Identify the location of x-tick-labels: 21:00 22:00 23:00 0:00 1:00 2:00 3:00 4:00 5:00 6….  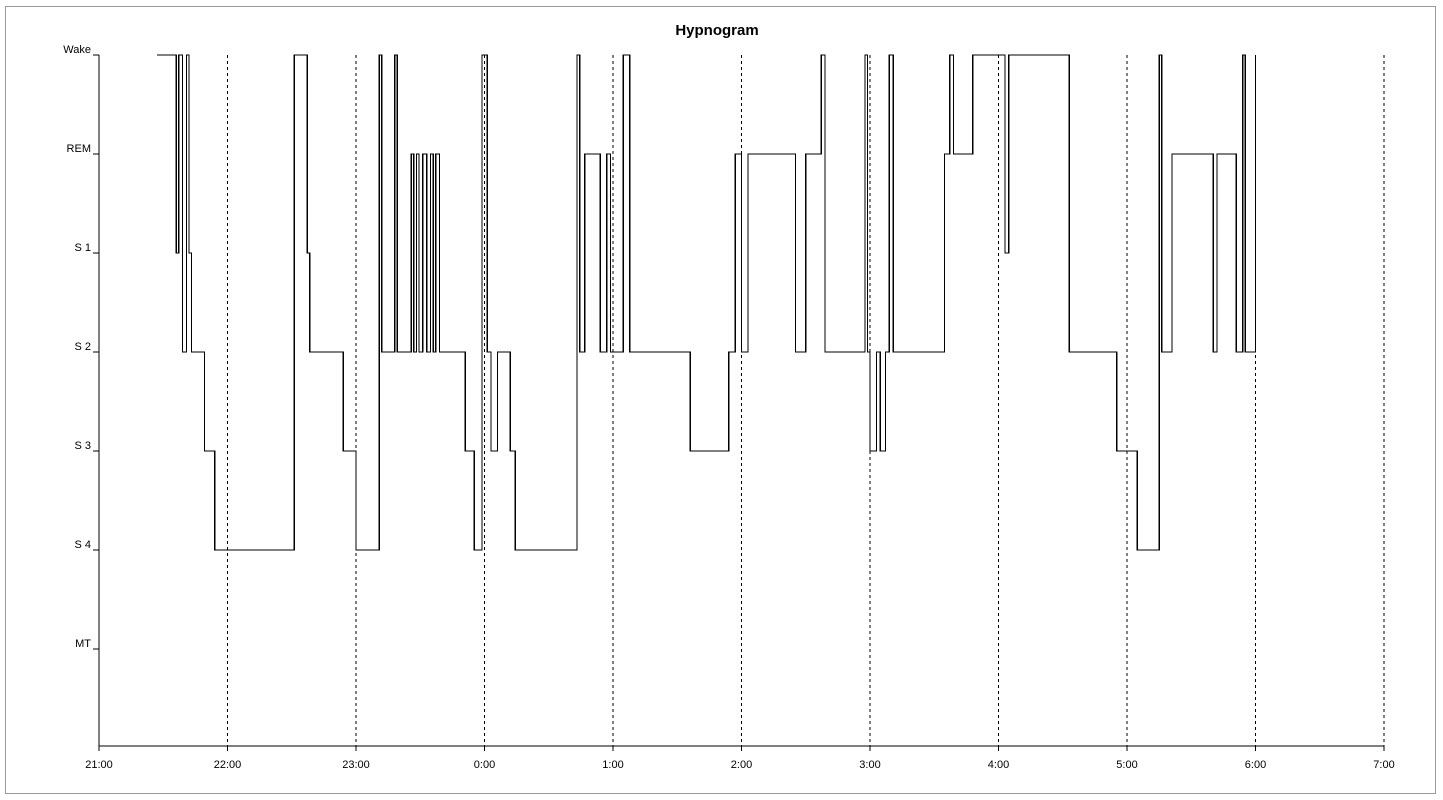
(739, 765).